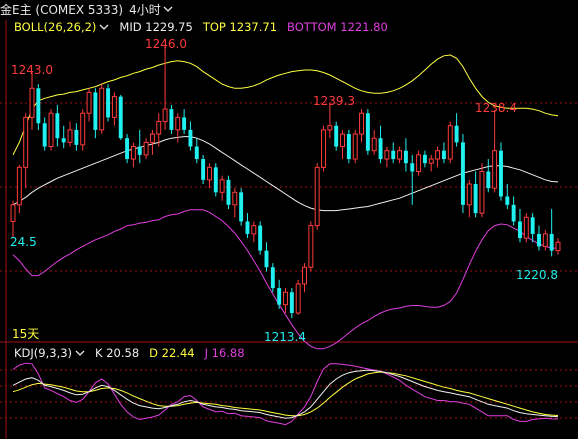 The height and width of the screenshot is (439, 578). I want to click on price-label-left-edge: 24.5, so click(23, 242).